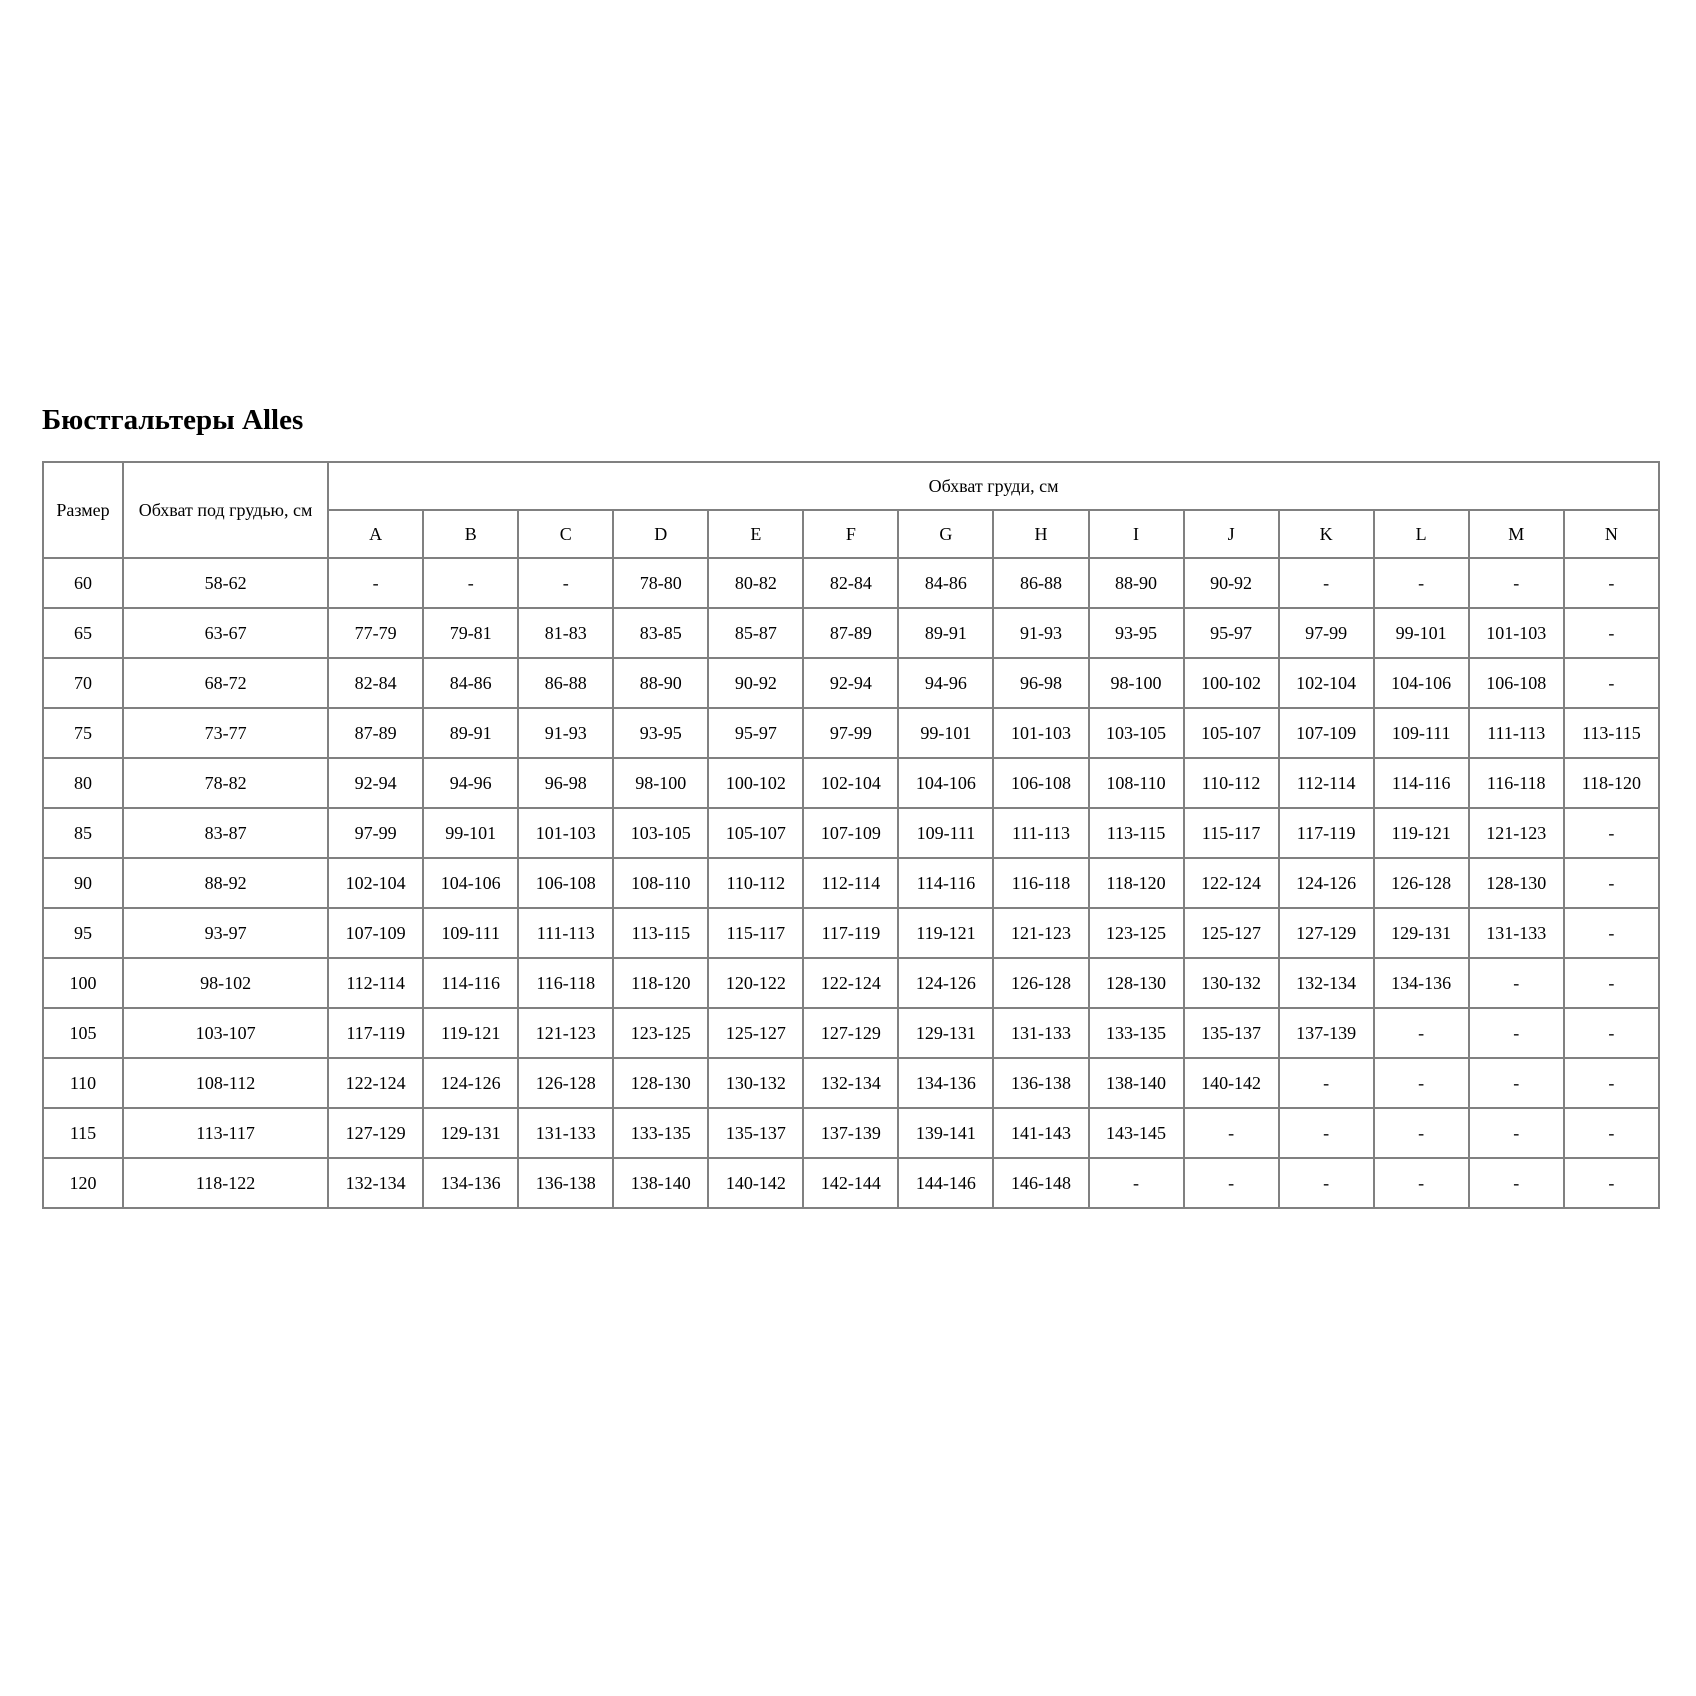  I want to click on cup-value-cell: 95-97, so click(1231, 633).